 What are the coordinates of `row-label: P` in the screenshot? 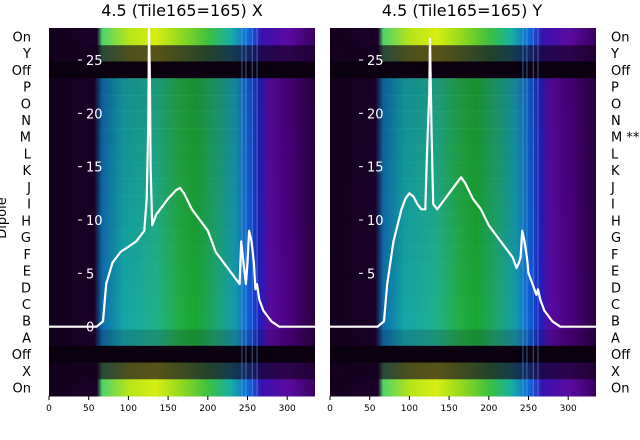 It's located at (27, 88).